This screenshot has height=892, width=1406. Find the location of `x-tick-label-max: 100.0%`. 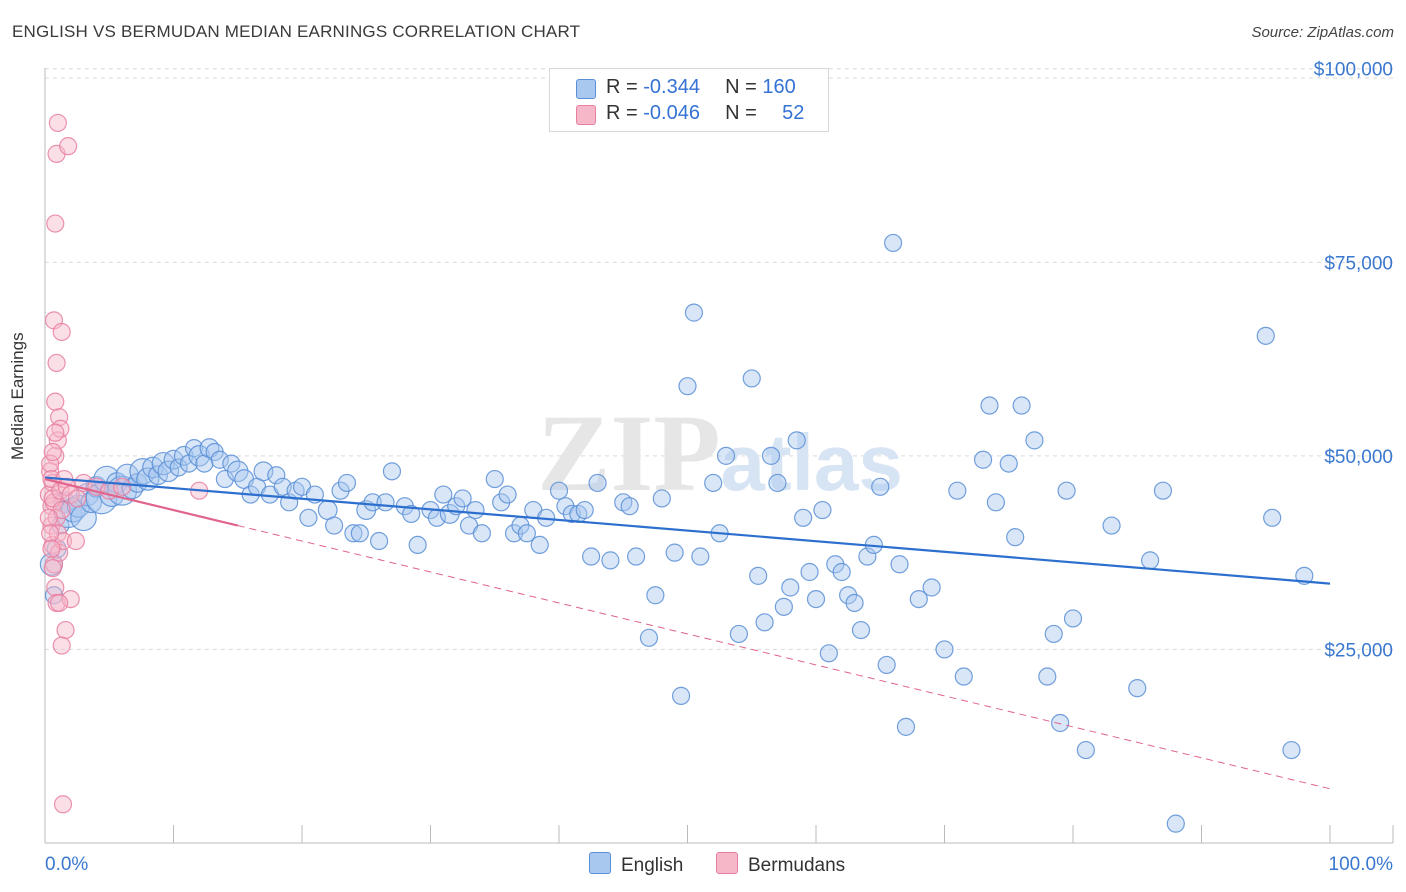

x-tick-label-max: 100.0% is located at coordinates (1361, 864).